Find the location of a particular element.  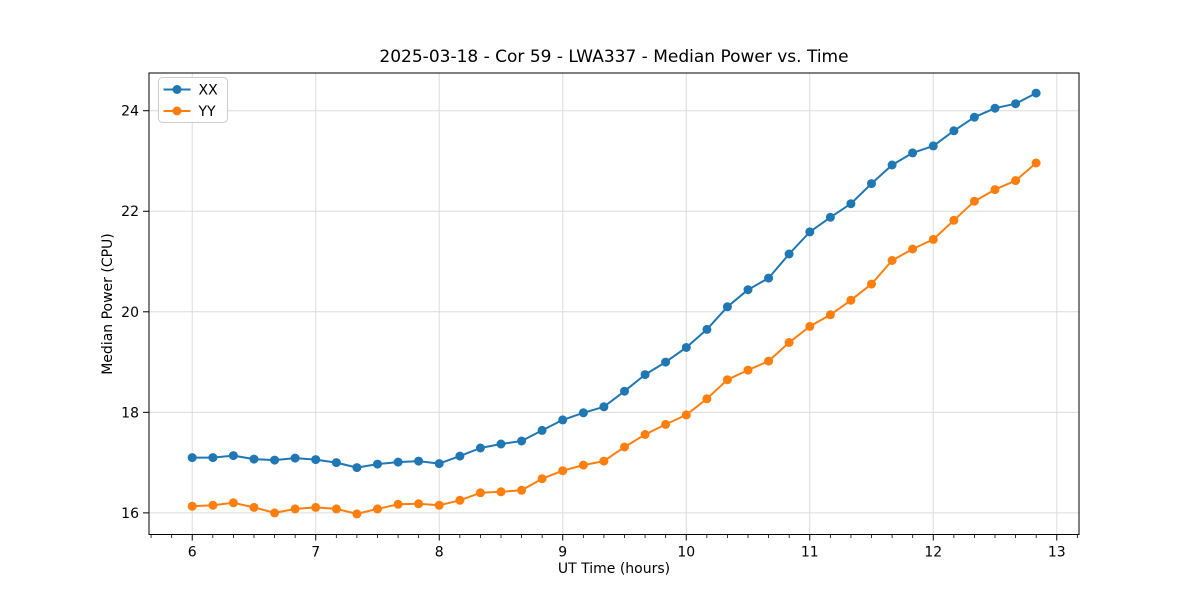

x-tick-label: 7 is located at coordinates (315, 553).